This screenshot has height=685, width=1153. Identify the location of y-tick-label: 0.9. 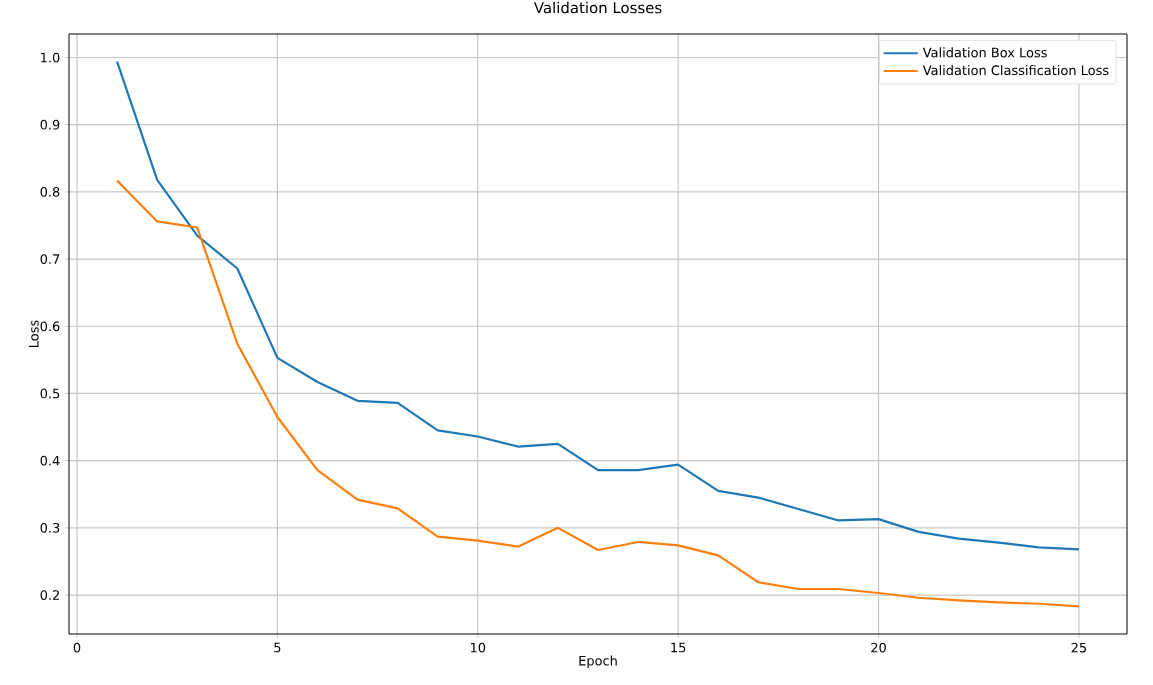
(50, 124).